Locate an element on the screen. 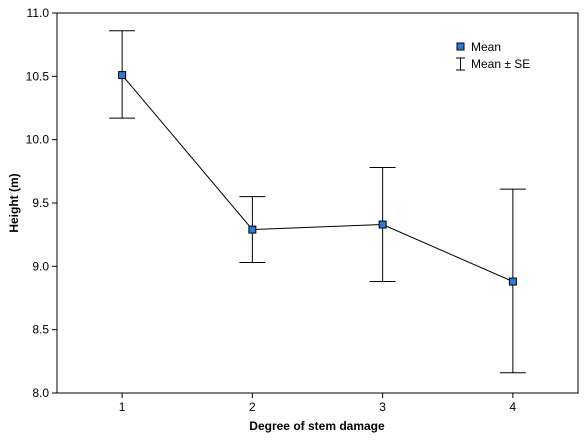  x-tick-label: 4 is located at coordinates (513, 407).